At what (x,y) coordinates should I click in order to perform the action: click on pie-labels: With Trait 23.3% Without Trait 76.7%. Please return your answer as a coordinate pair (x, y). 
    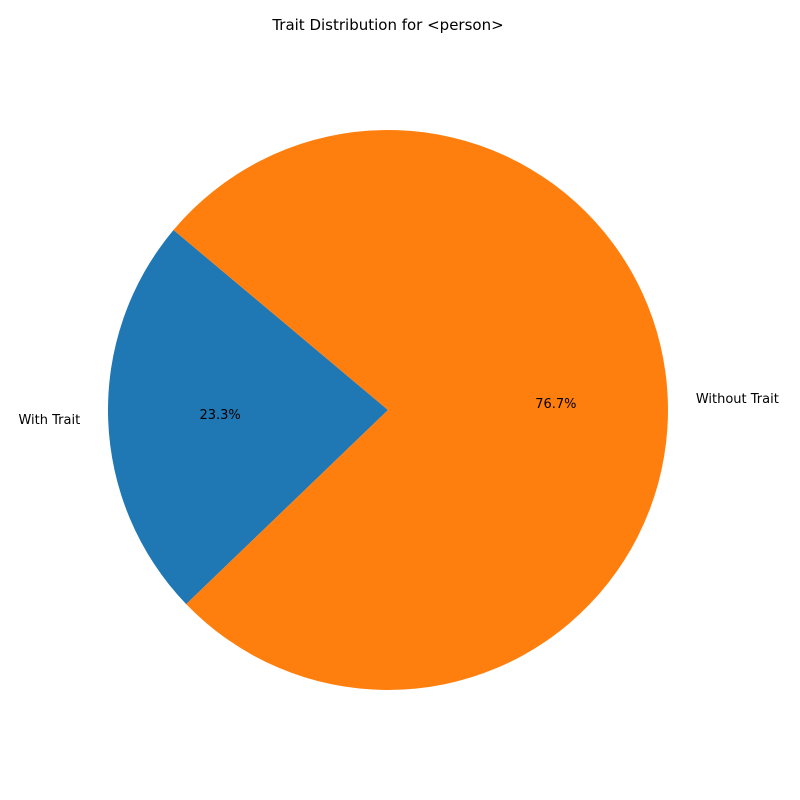
    Looking at the image, I should click on (398, 410).